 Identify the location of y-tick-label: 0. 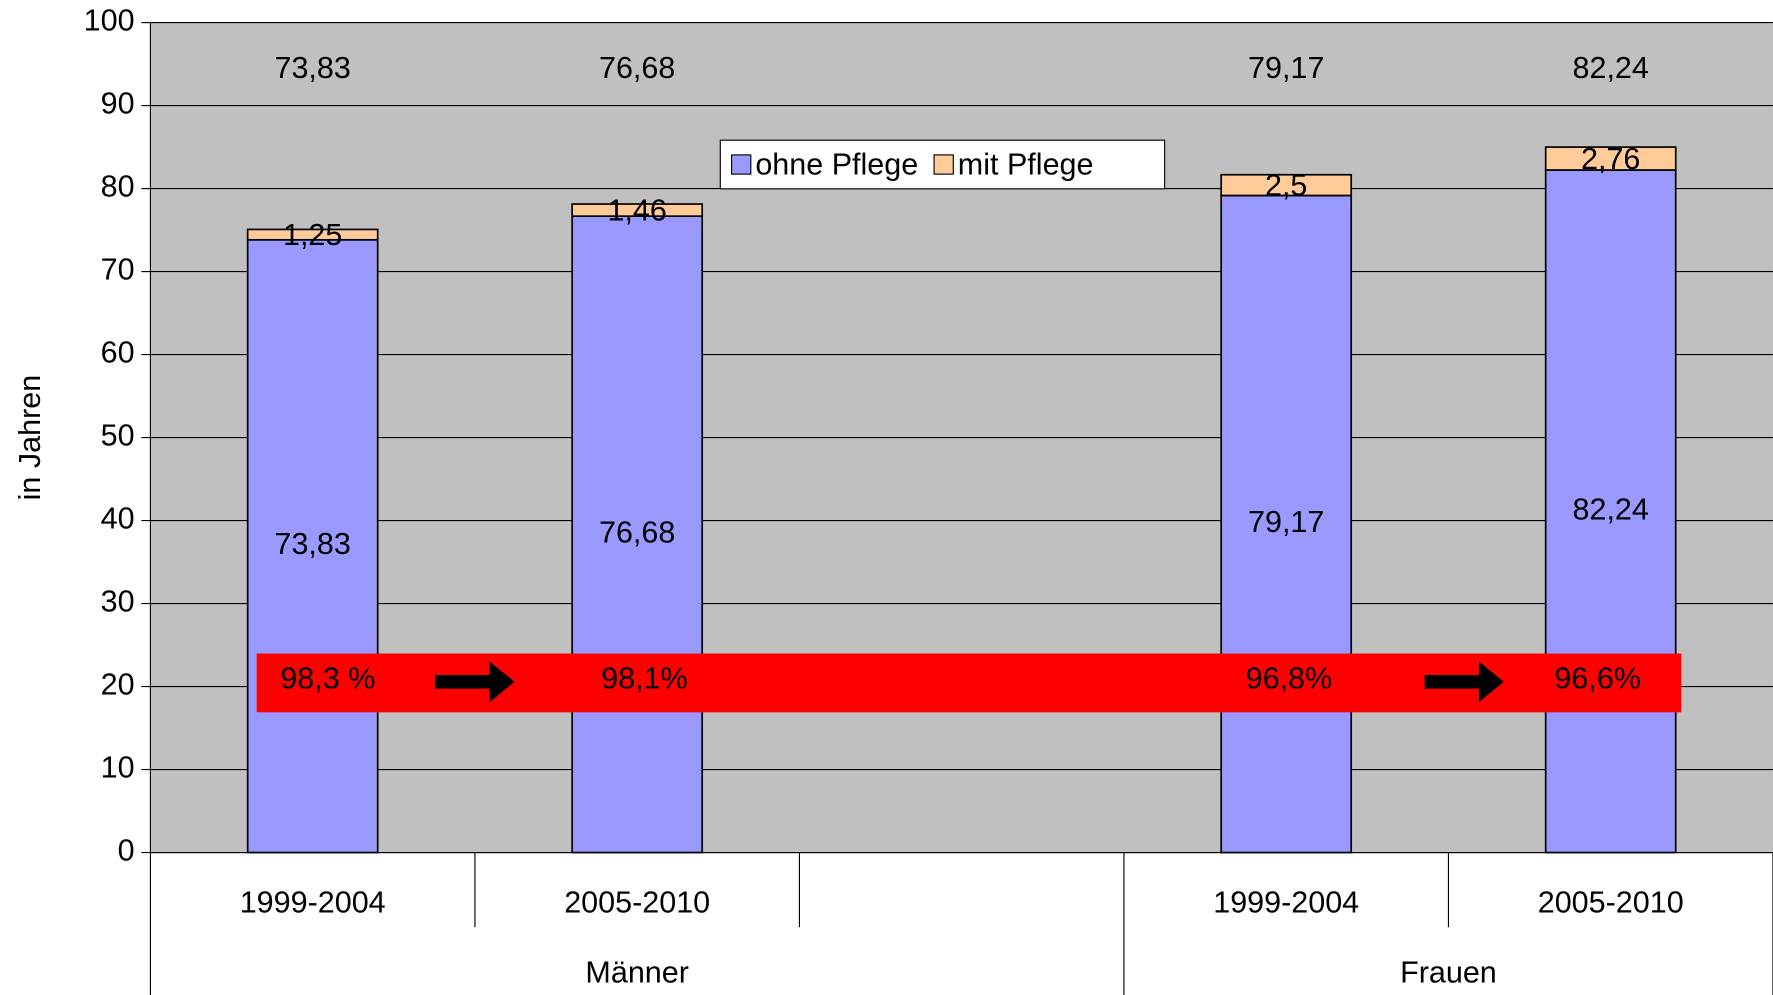
(126, 851).